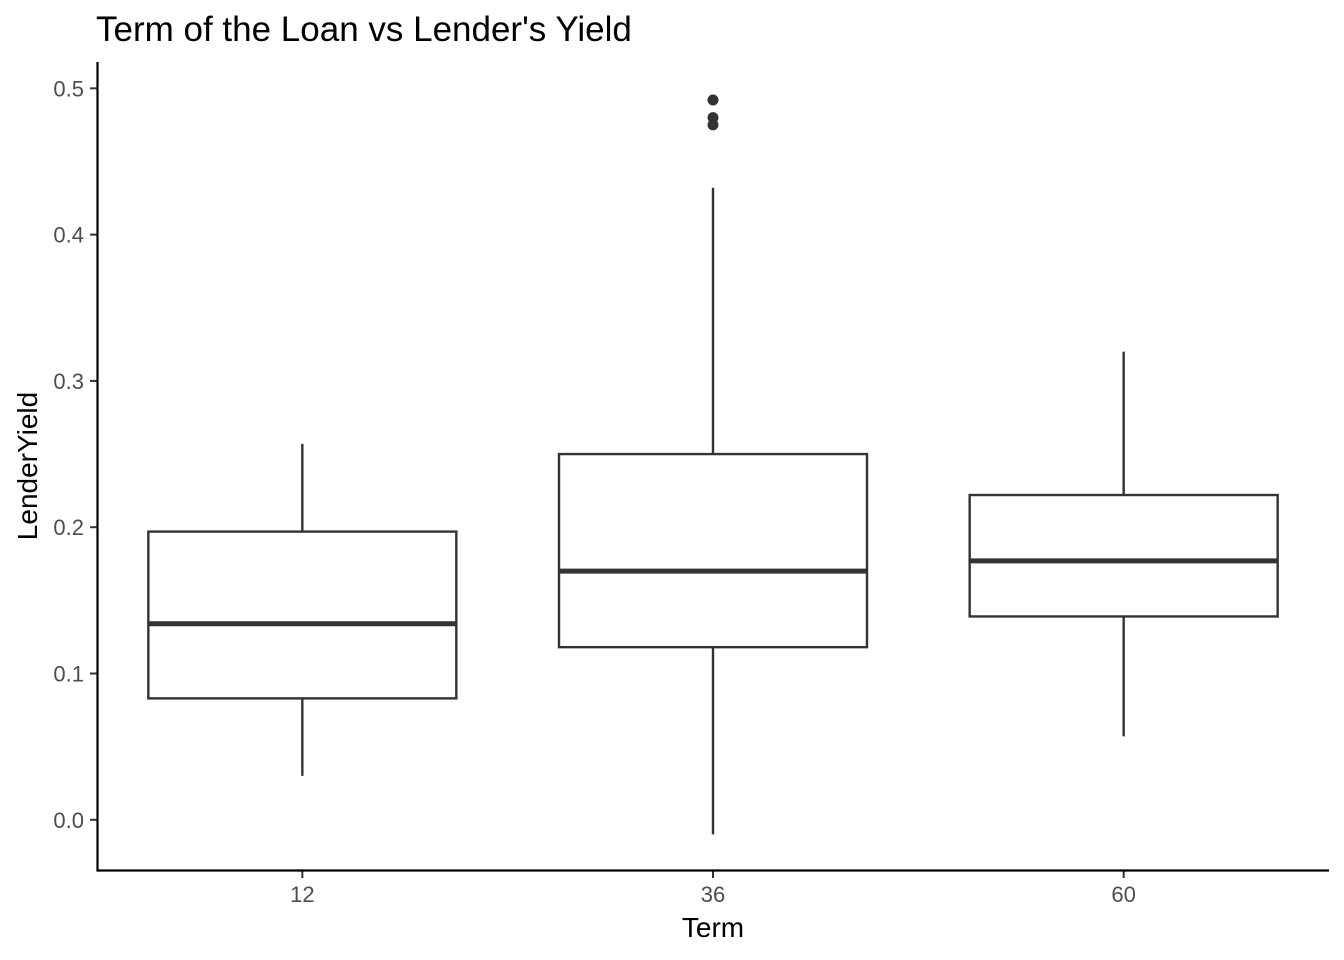  Describe the element at coordinates (302, 894) in the screenshot. I see `x-tick-label: 12` at that location.